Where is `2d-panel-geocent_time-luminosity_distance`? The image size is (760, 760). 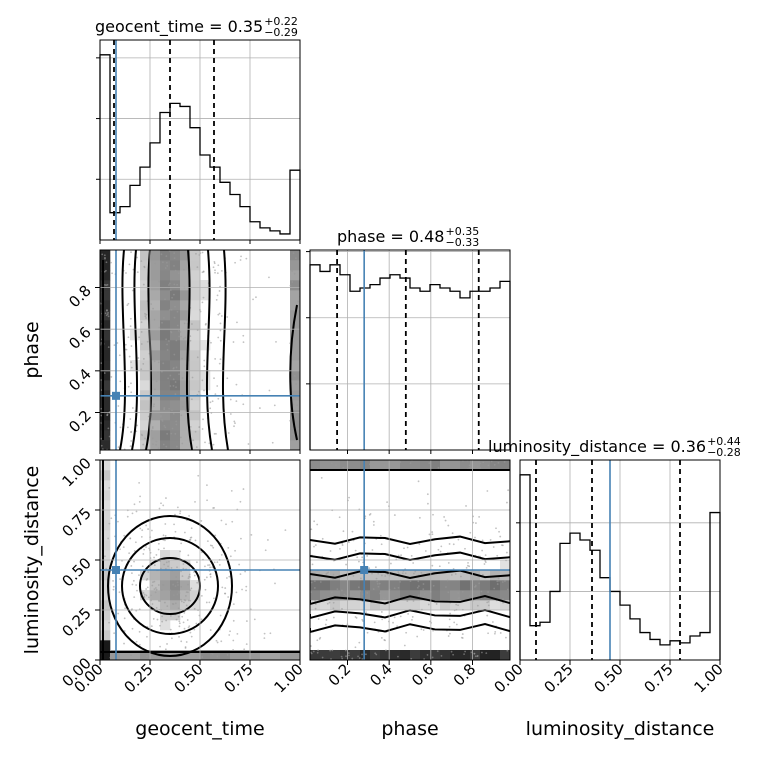
2d-panel-geocent_time-luminosity_distance is located at coordinates (200, 560).